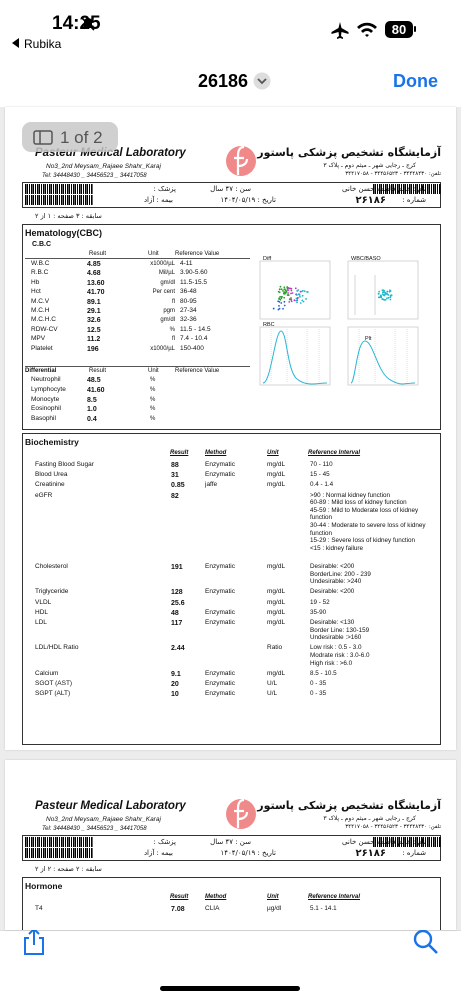 This screenshot has width=461, height=1001. What do you see at coordinates (340, 30) in the screenshot?
I see `airplane-icon` at bounding box center [340, 30].